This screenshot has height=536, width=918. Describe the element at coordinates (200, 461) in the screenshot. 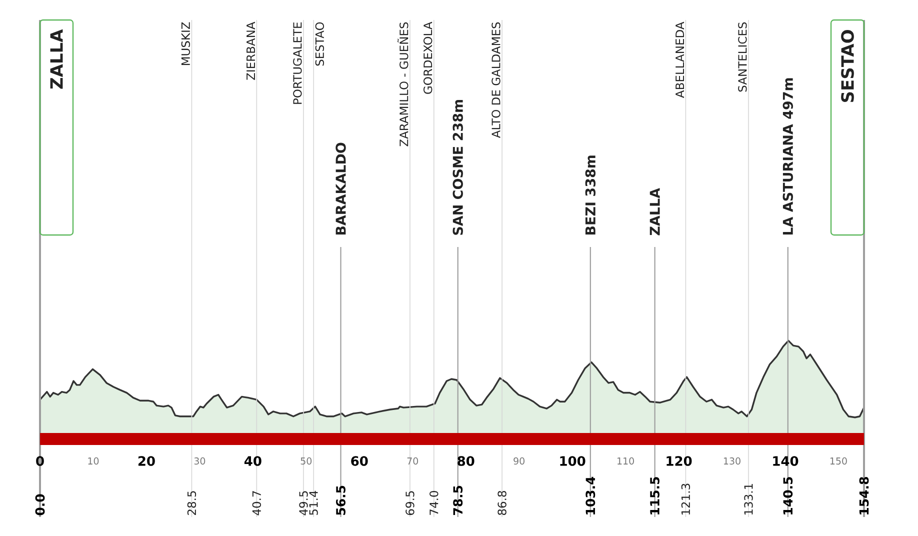

I see `x-tick-label: 30` at that location.